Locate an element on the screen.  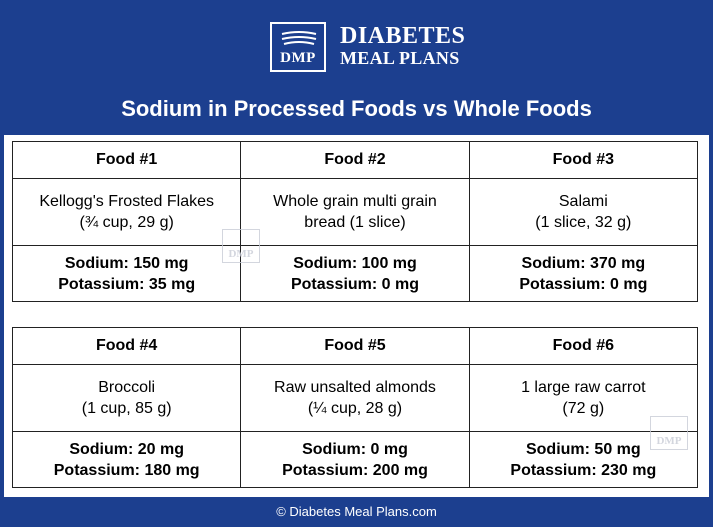
food-serving: (¼ cup, 28 g) is located at coordinates (355, 408).